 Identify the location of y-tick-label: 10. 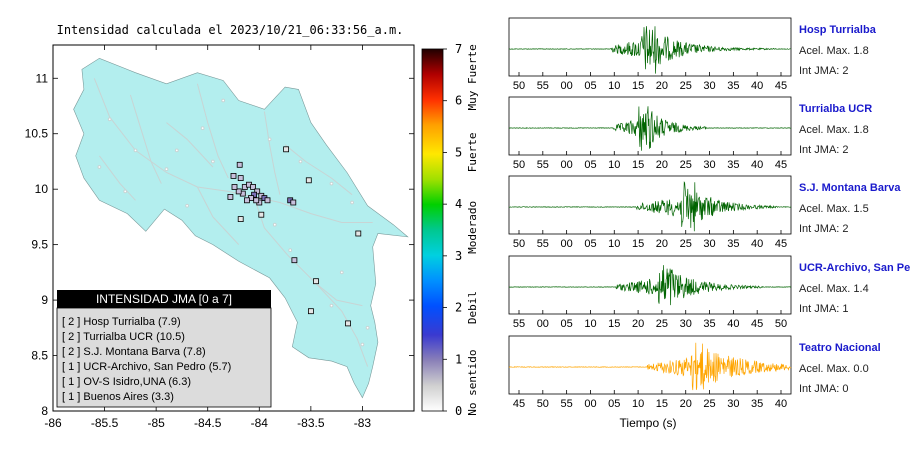
(42, 189).